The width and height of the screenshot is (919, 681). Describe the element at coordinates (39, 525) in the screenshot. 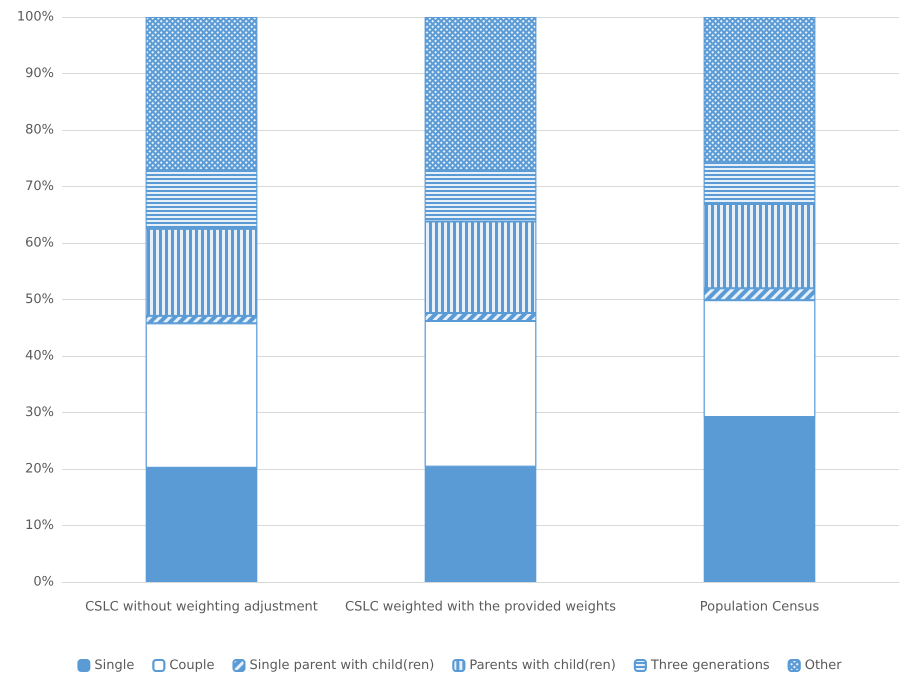

I see `y-tick-label: 10%` at that location.